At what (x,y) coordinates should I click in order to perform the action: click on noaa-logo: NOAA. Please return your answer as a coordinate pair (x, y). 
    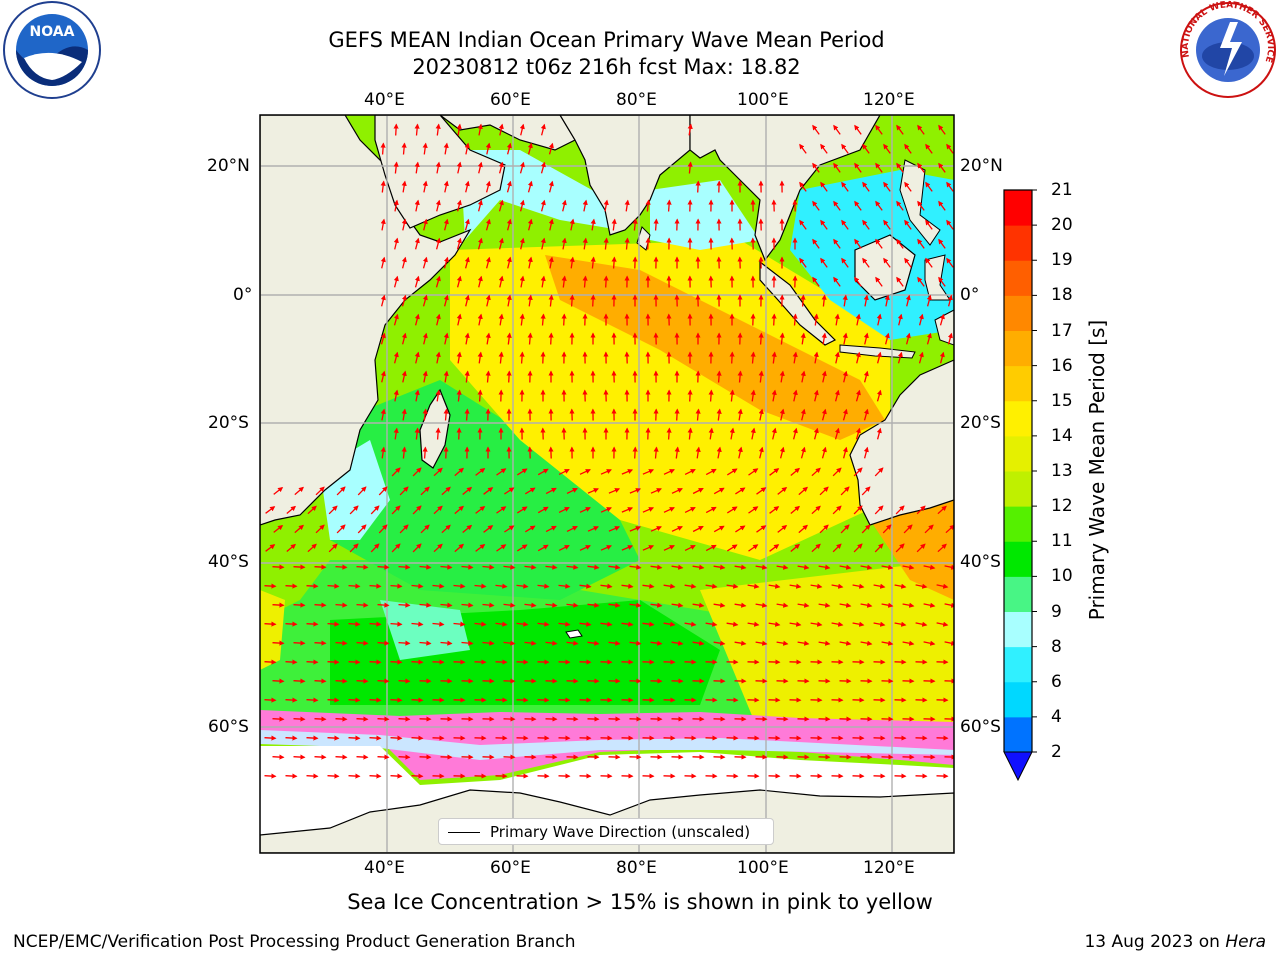
    Looking at the image, I should click on (52, 50).